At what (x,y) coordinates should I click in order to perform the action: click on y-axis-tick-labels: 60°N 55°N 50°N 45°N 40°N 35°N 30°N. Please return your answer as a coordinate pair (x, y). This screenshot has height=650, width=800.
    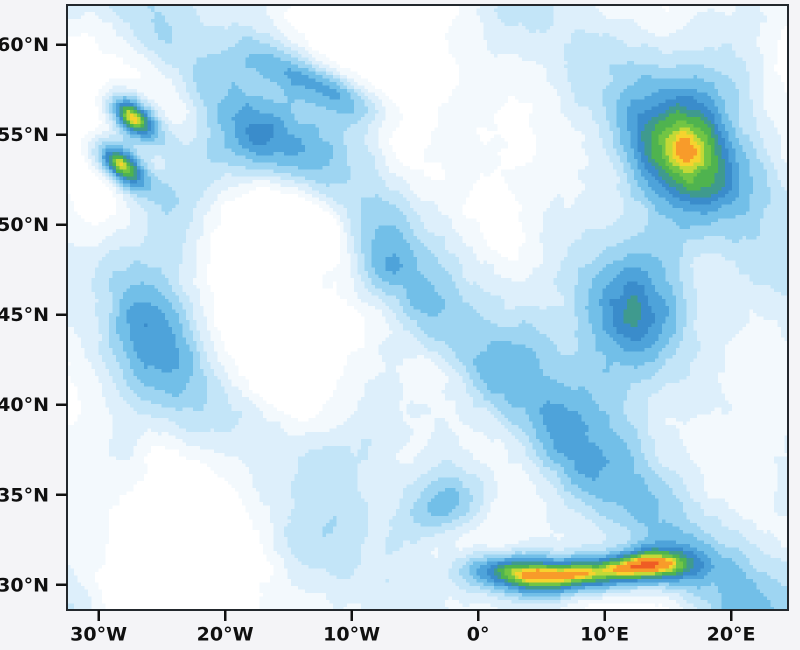
    Looking at the image, I should click on (24, 315).